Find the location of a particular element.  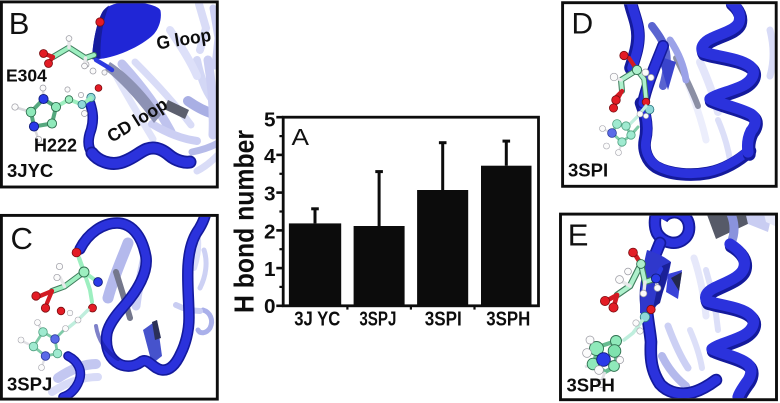

svg-text: H222 is located at coordinates (55, 146).